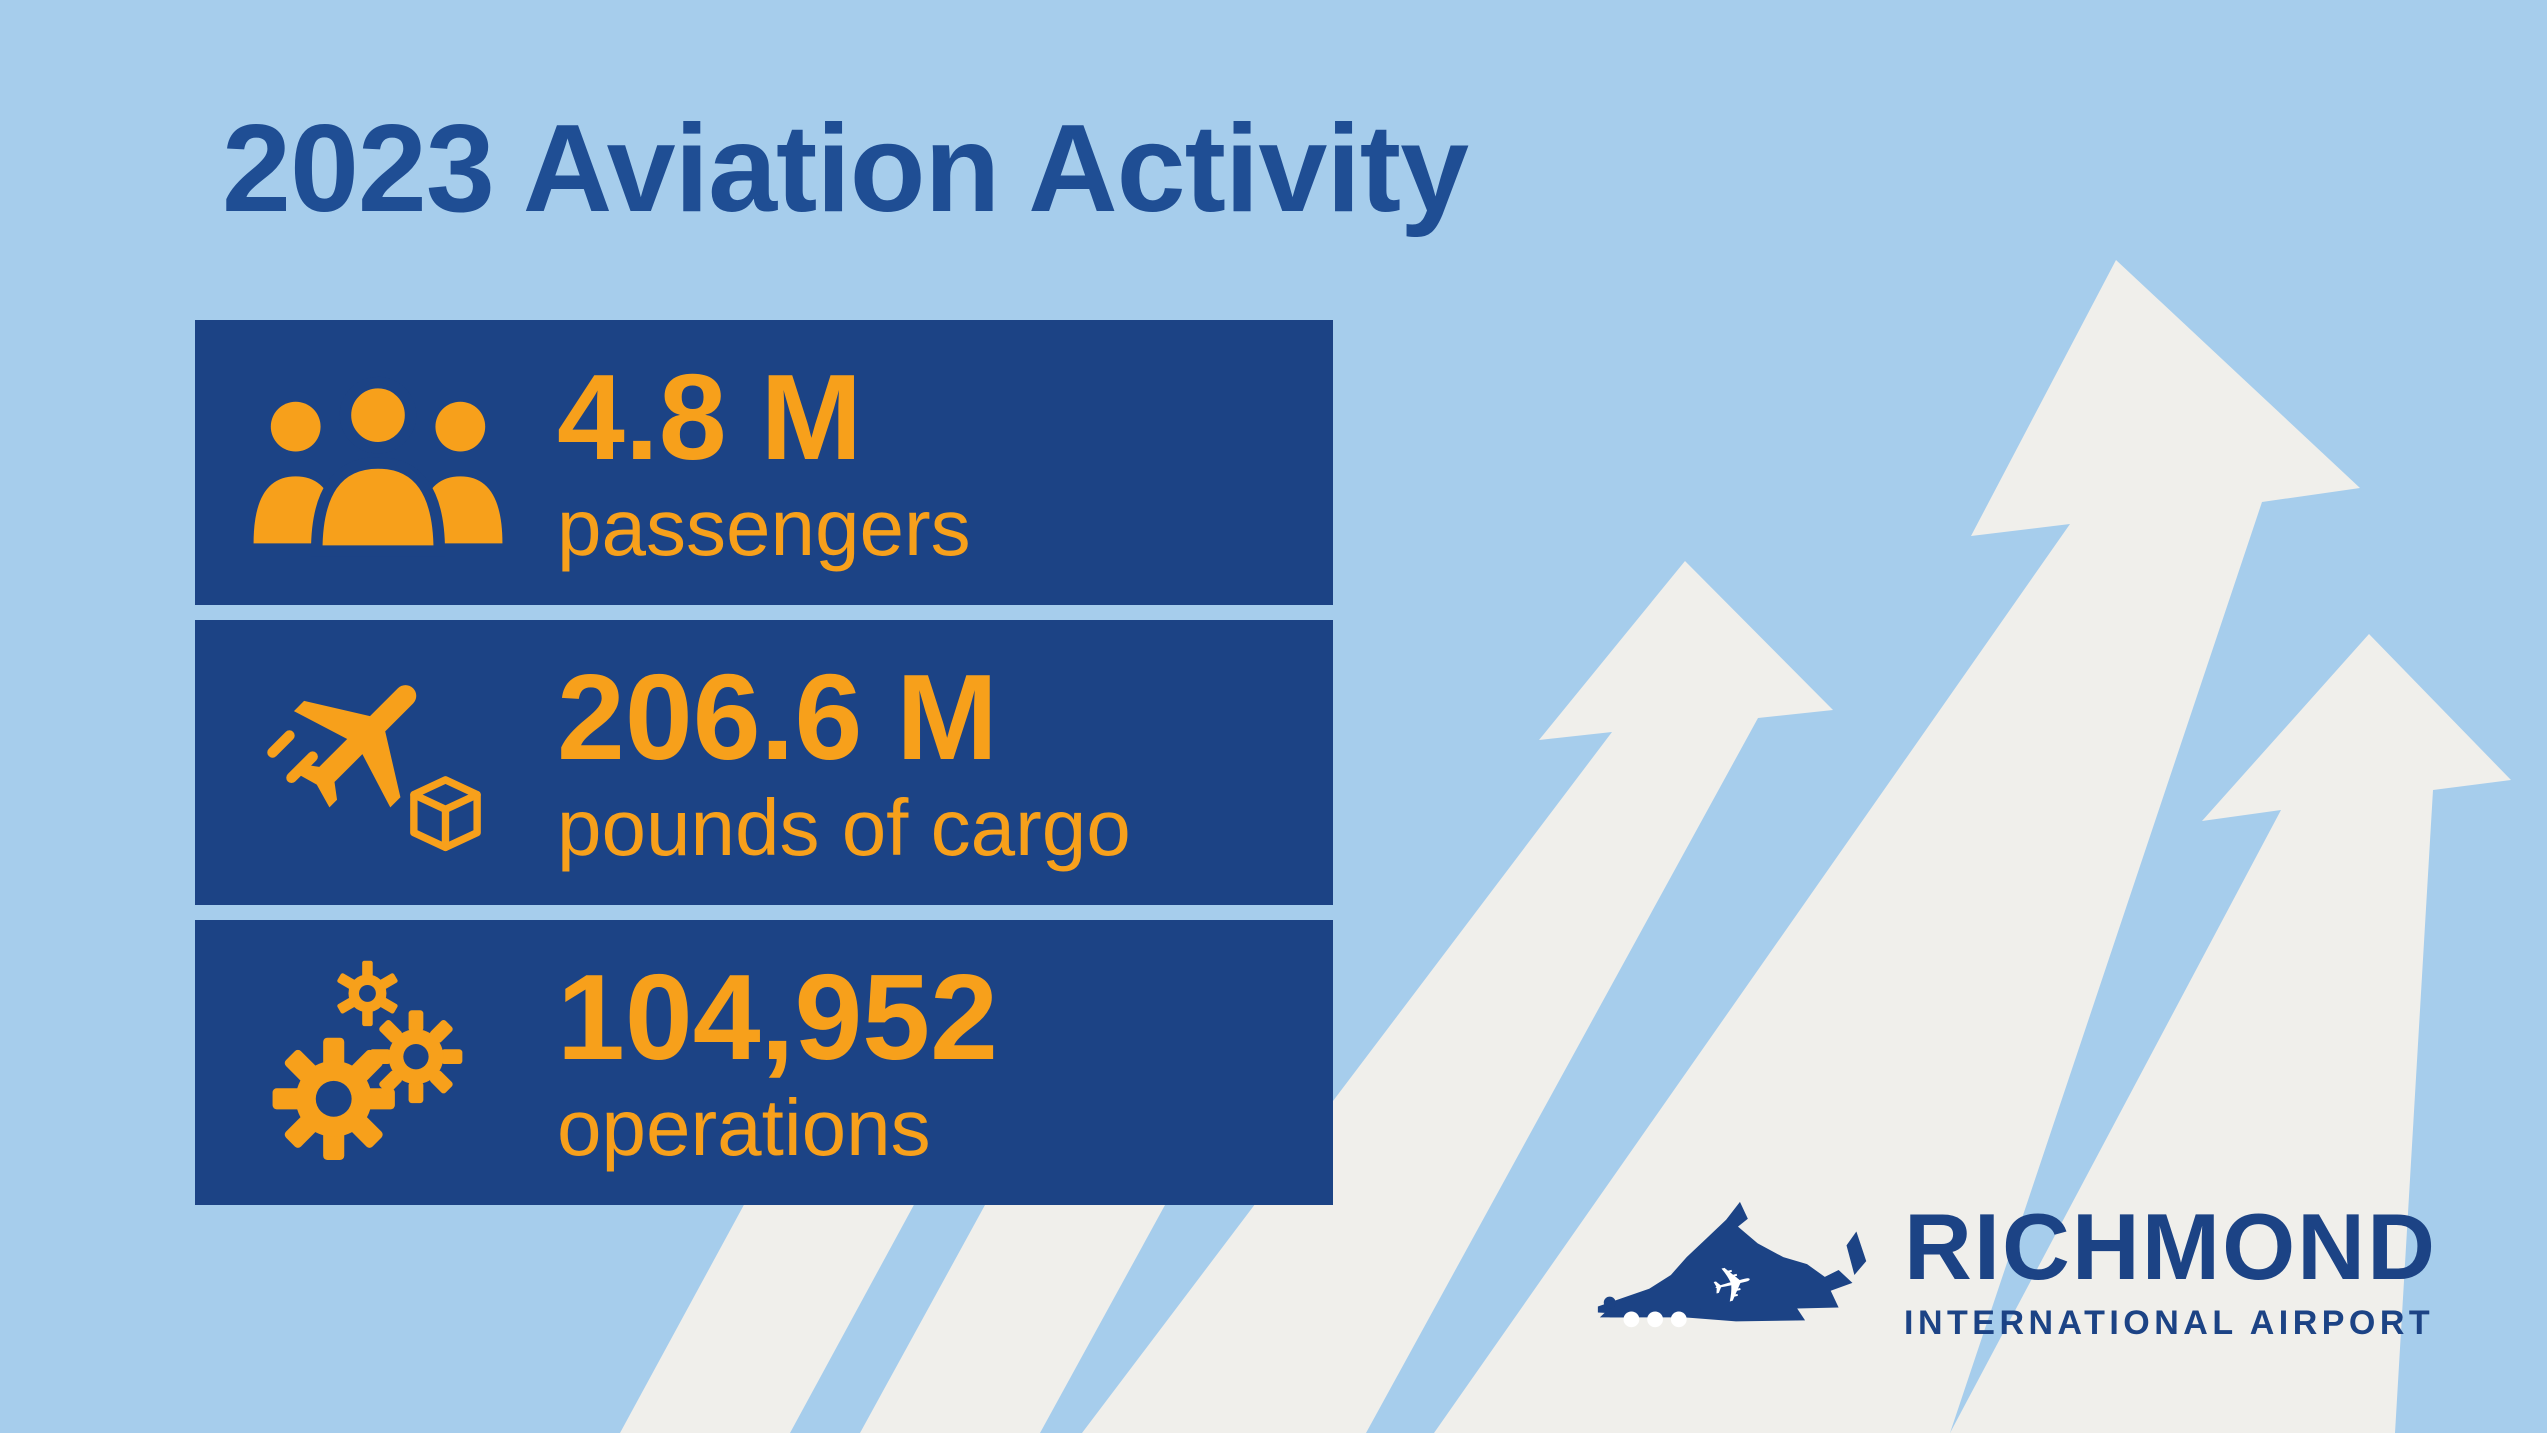 The image size is (2547, 1433). Describe the element at coordinates (764, 527) in the screenshot. I see `stat-label: passengers` at that location.